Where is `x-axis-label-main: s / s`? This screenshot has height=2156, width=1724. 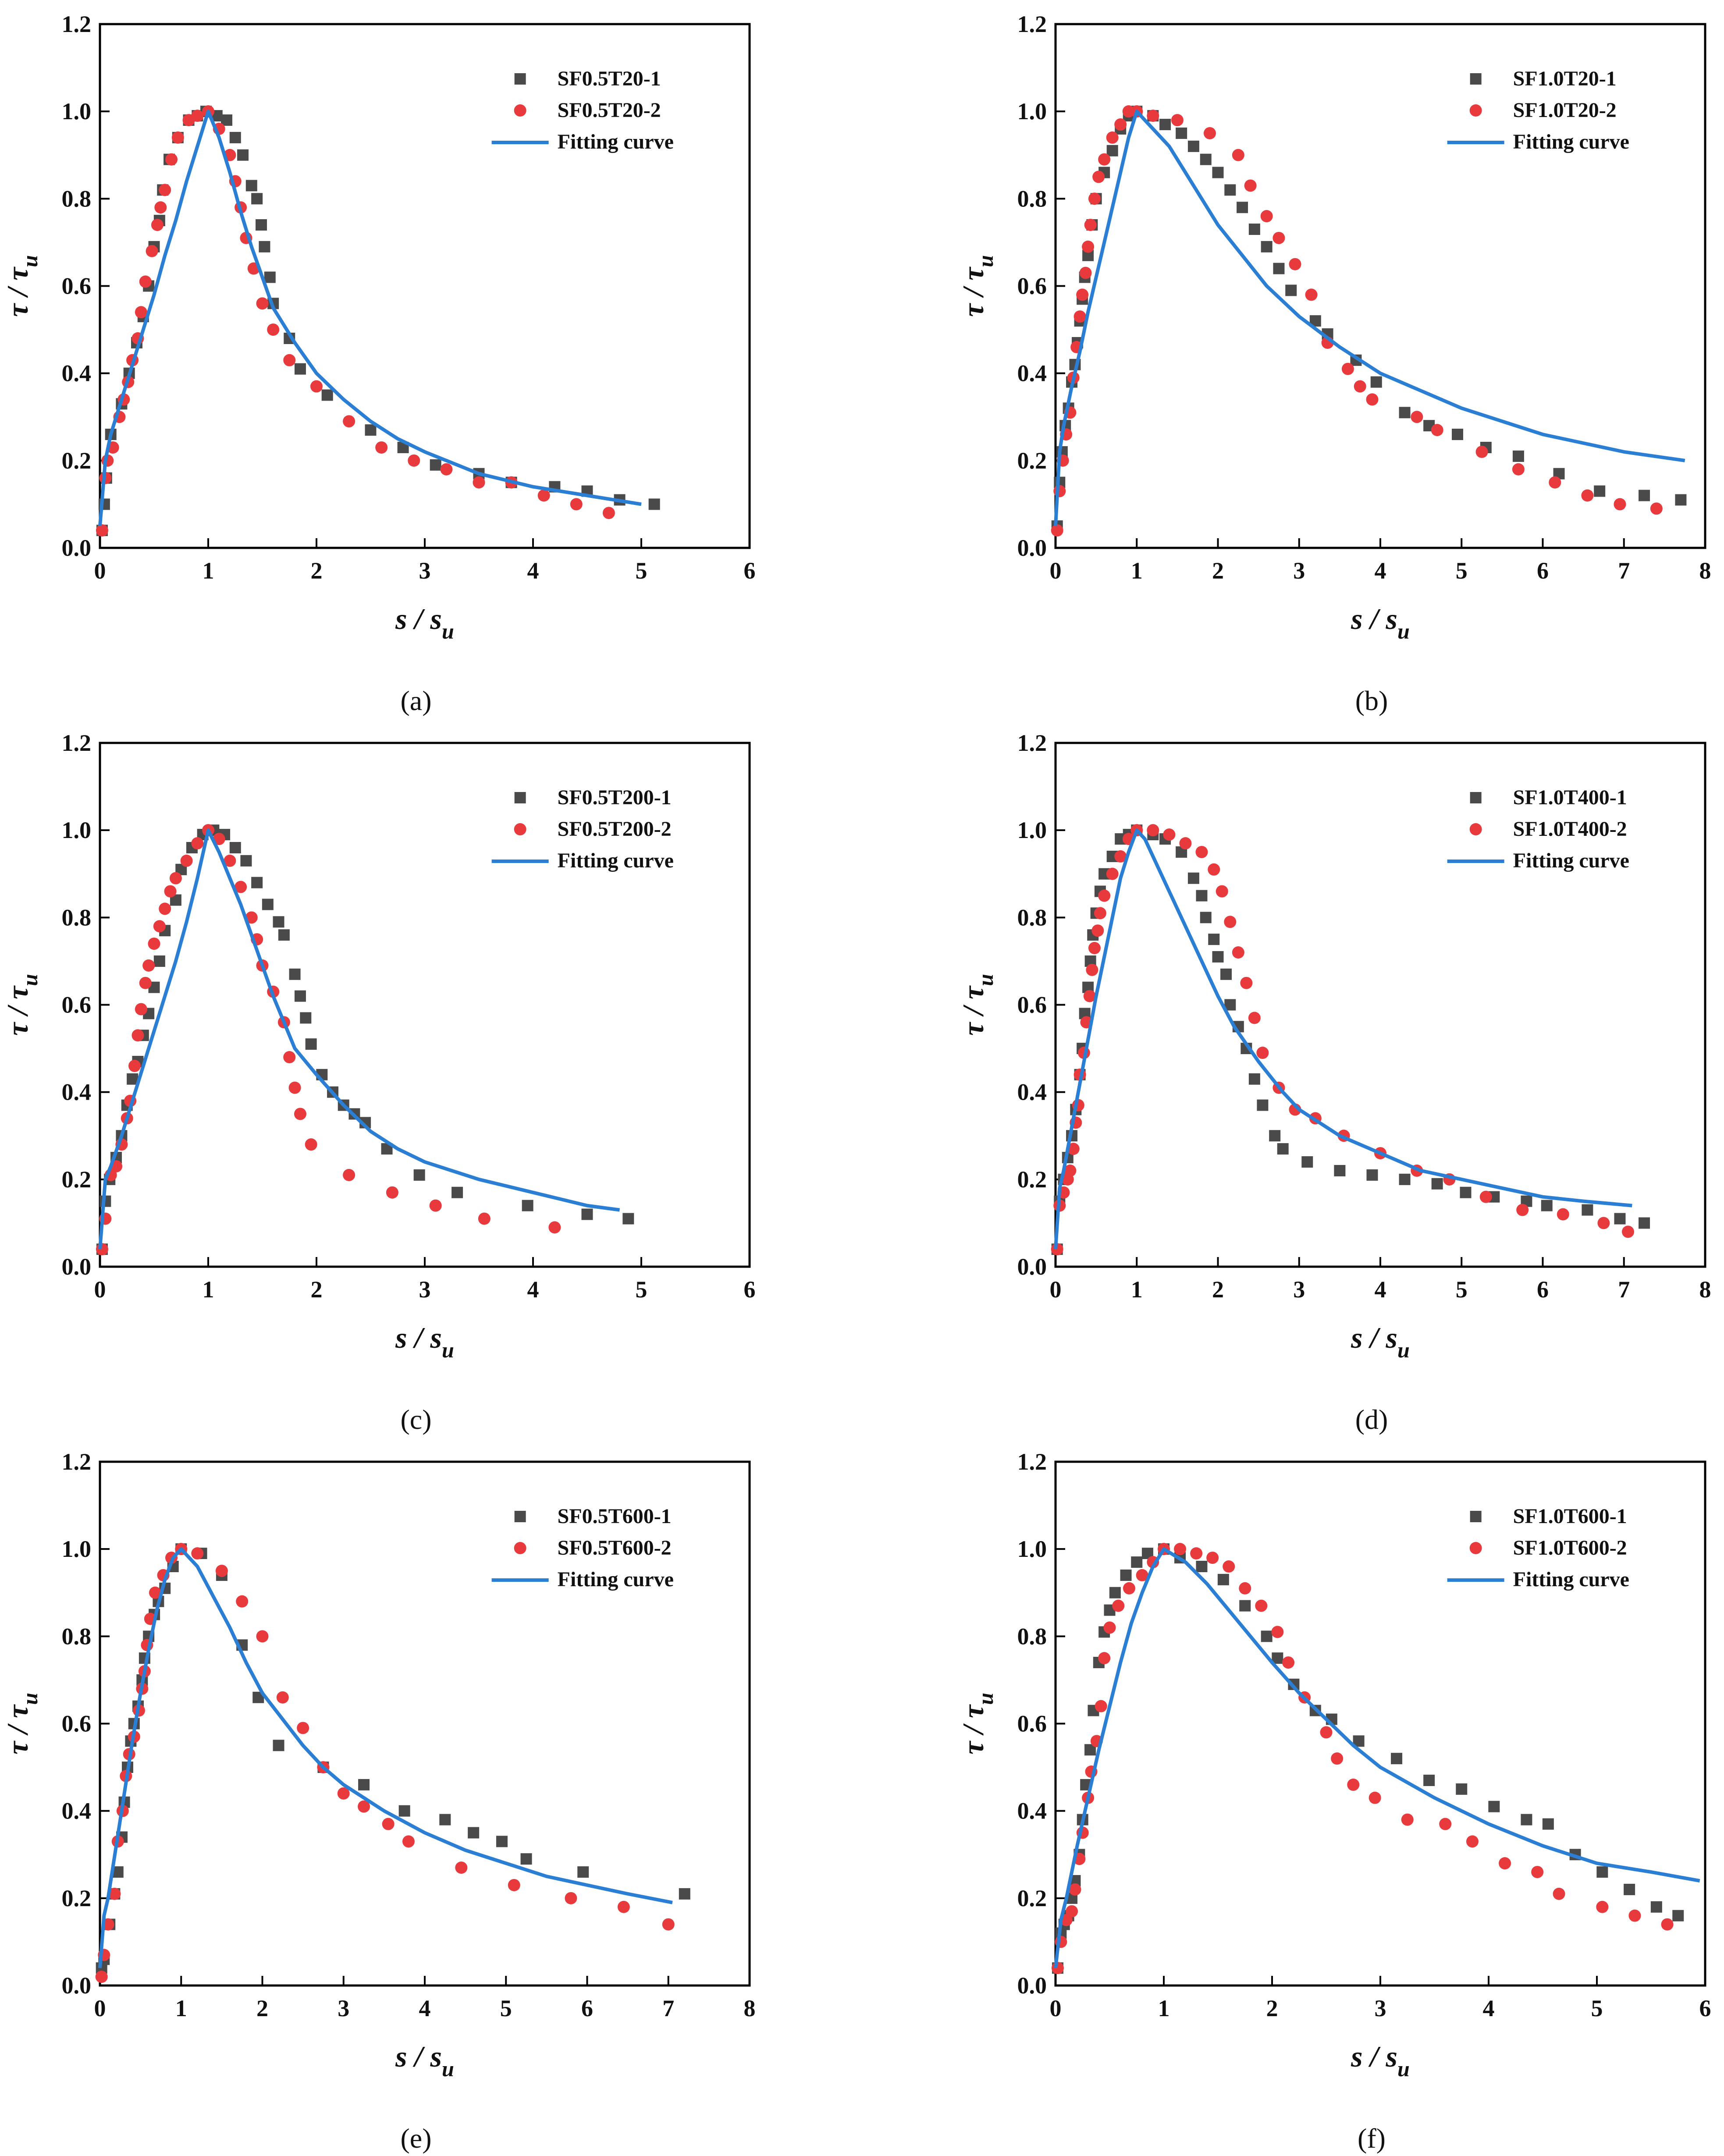
x-axis-label-main: s / s is located at coordinates (1374, 2056).